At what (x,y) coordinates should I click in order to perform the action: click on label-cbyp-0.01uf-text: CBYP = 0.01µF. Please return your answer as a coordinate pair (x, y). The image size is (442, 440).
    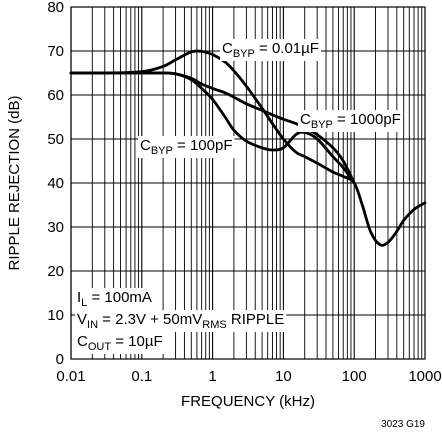
    Looking at the image, I should click on (270, 50).